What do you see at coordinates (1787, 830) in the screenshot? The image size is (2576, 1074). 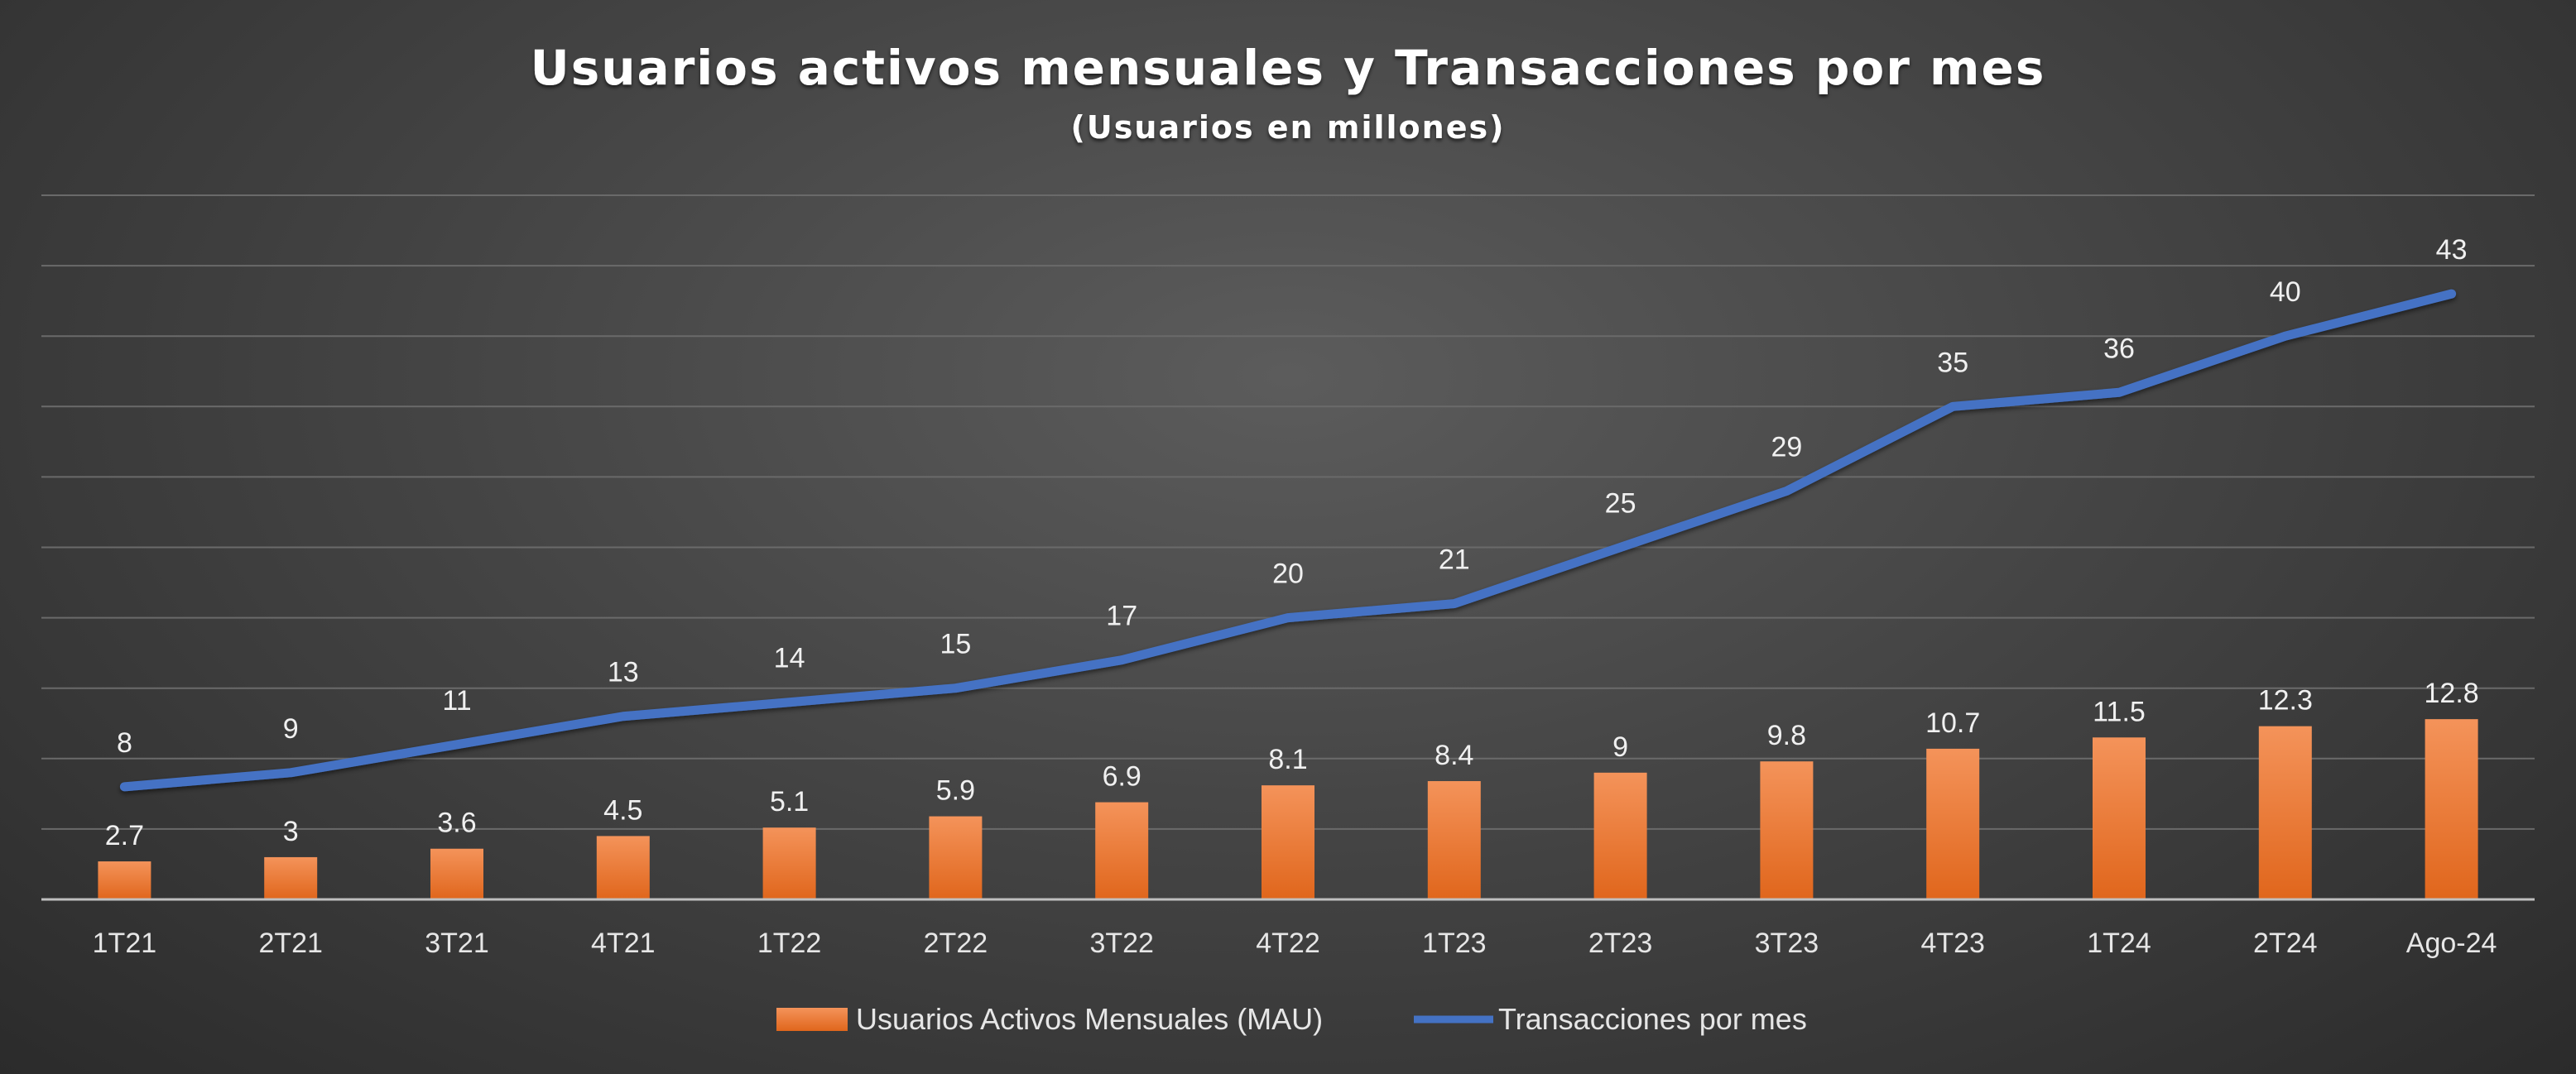 I see `bar-mau-3T23` at bounding box center [1787, 830].